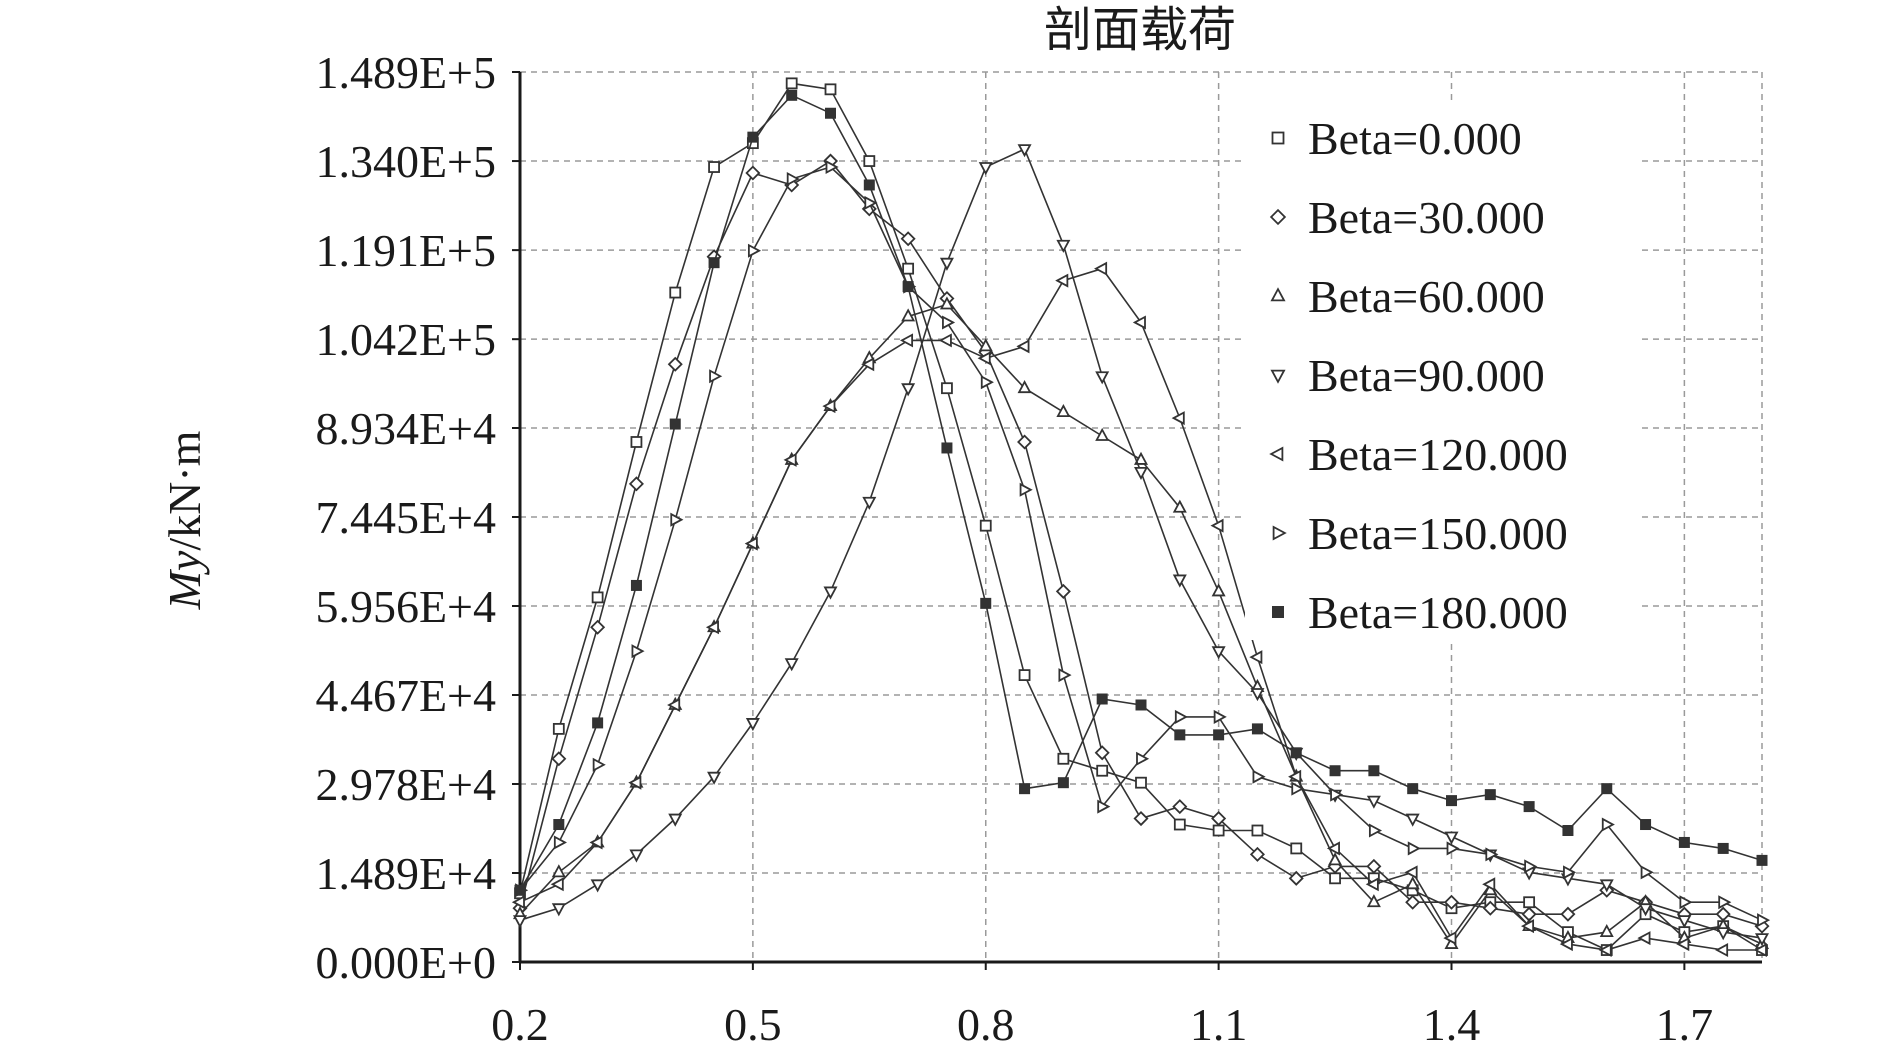 This screenshot has width=1890, height=1056. What do you see at coordinates (1426, 217) in the screenshot?
I see `legend-label: Beta=30.000` at bounding box center [1426, 217].